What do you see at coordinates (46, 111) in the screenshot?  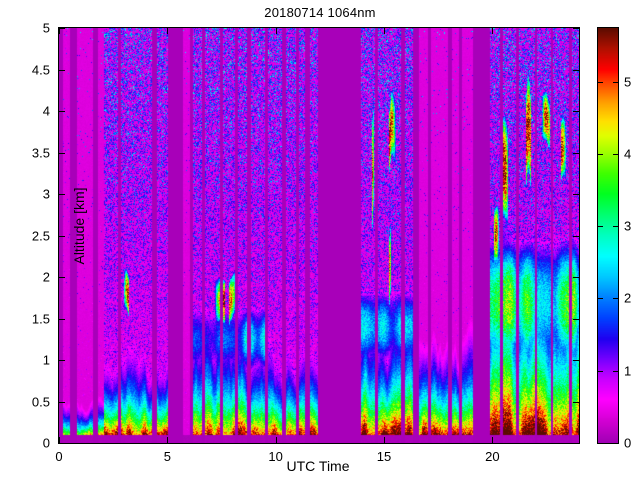 I see `y-tick-label: 4` at bounding box center [46, 111].